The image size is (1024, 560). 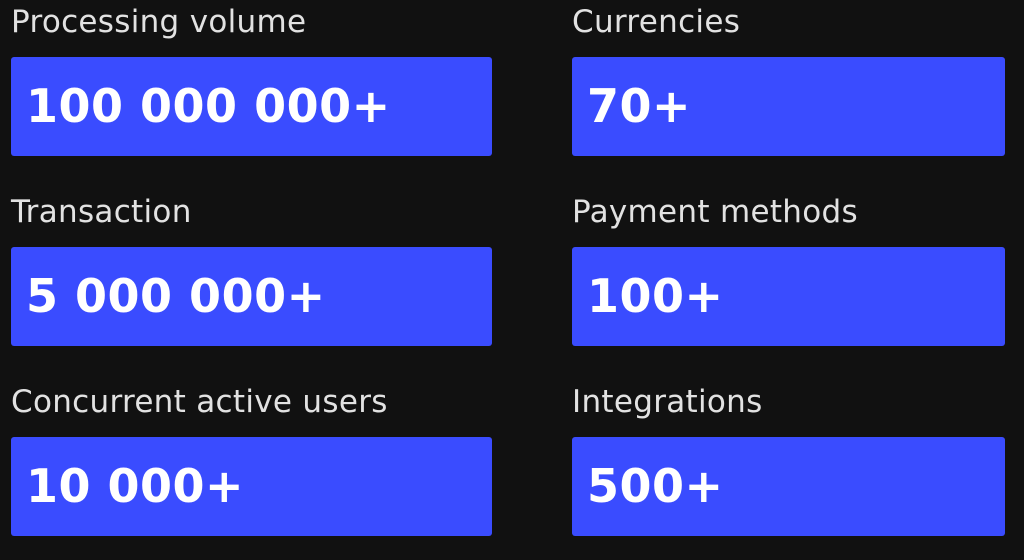 What do you see at coordinates (656, 22) in the screenshot?
I see `stat-label: Currencies` at bounding box center [656, 22].